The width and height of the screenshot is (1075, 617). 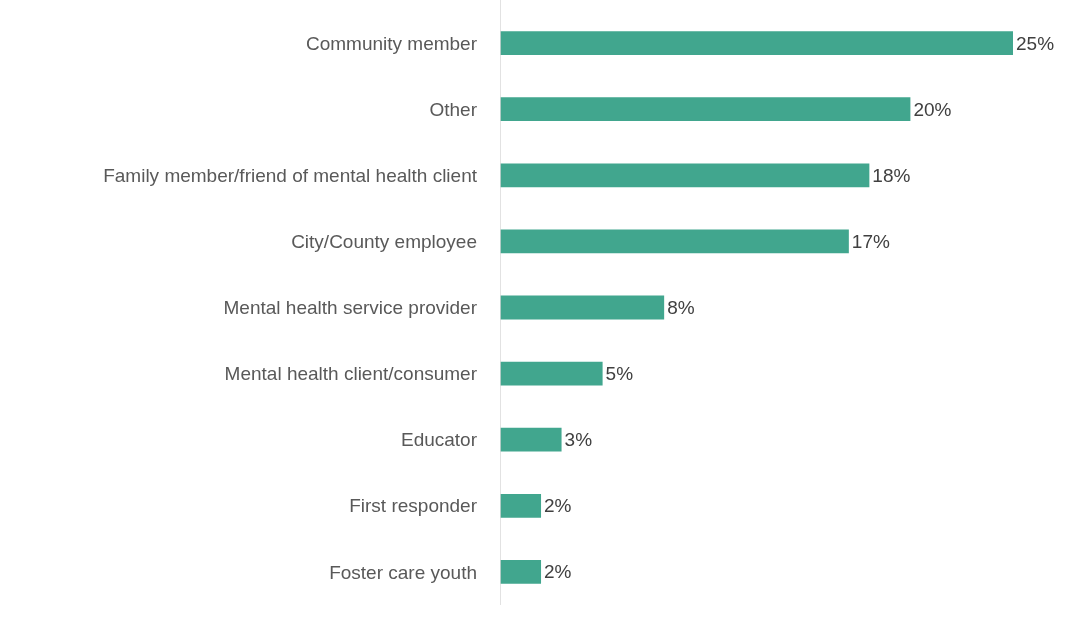 I want to click on y-tick-label: First responder, so click(x=413, y=506).